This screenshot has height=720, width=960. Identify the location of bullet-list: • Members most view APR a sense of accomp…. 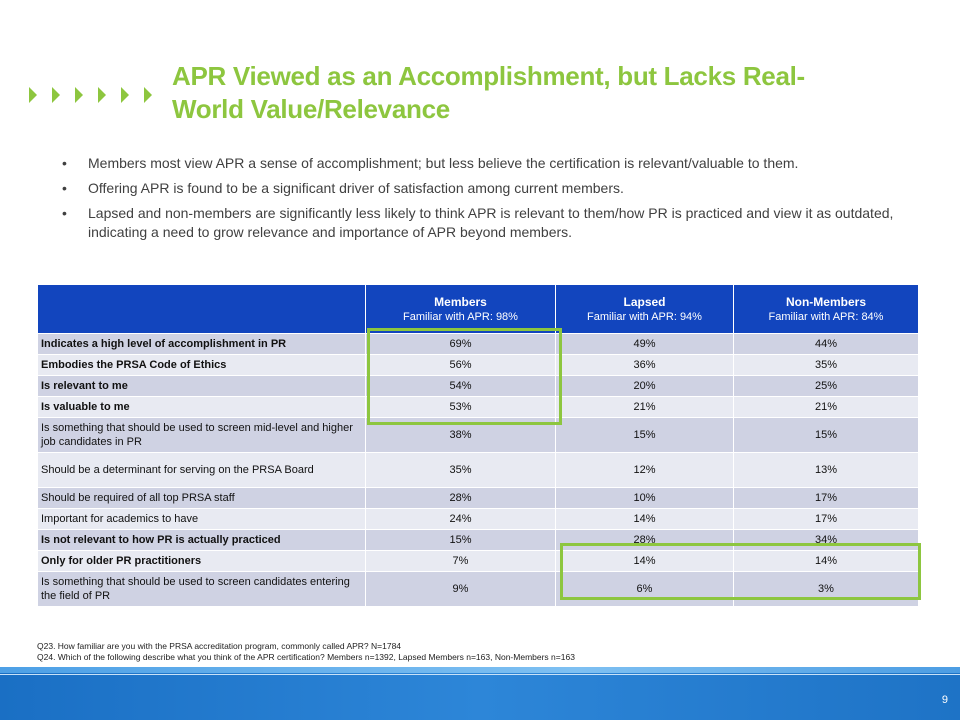
(492, 201).